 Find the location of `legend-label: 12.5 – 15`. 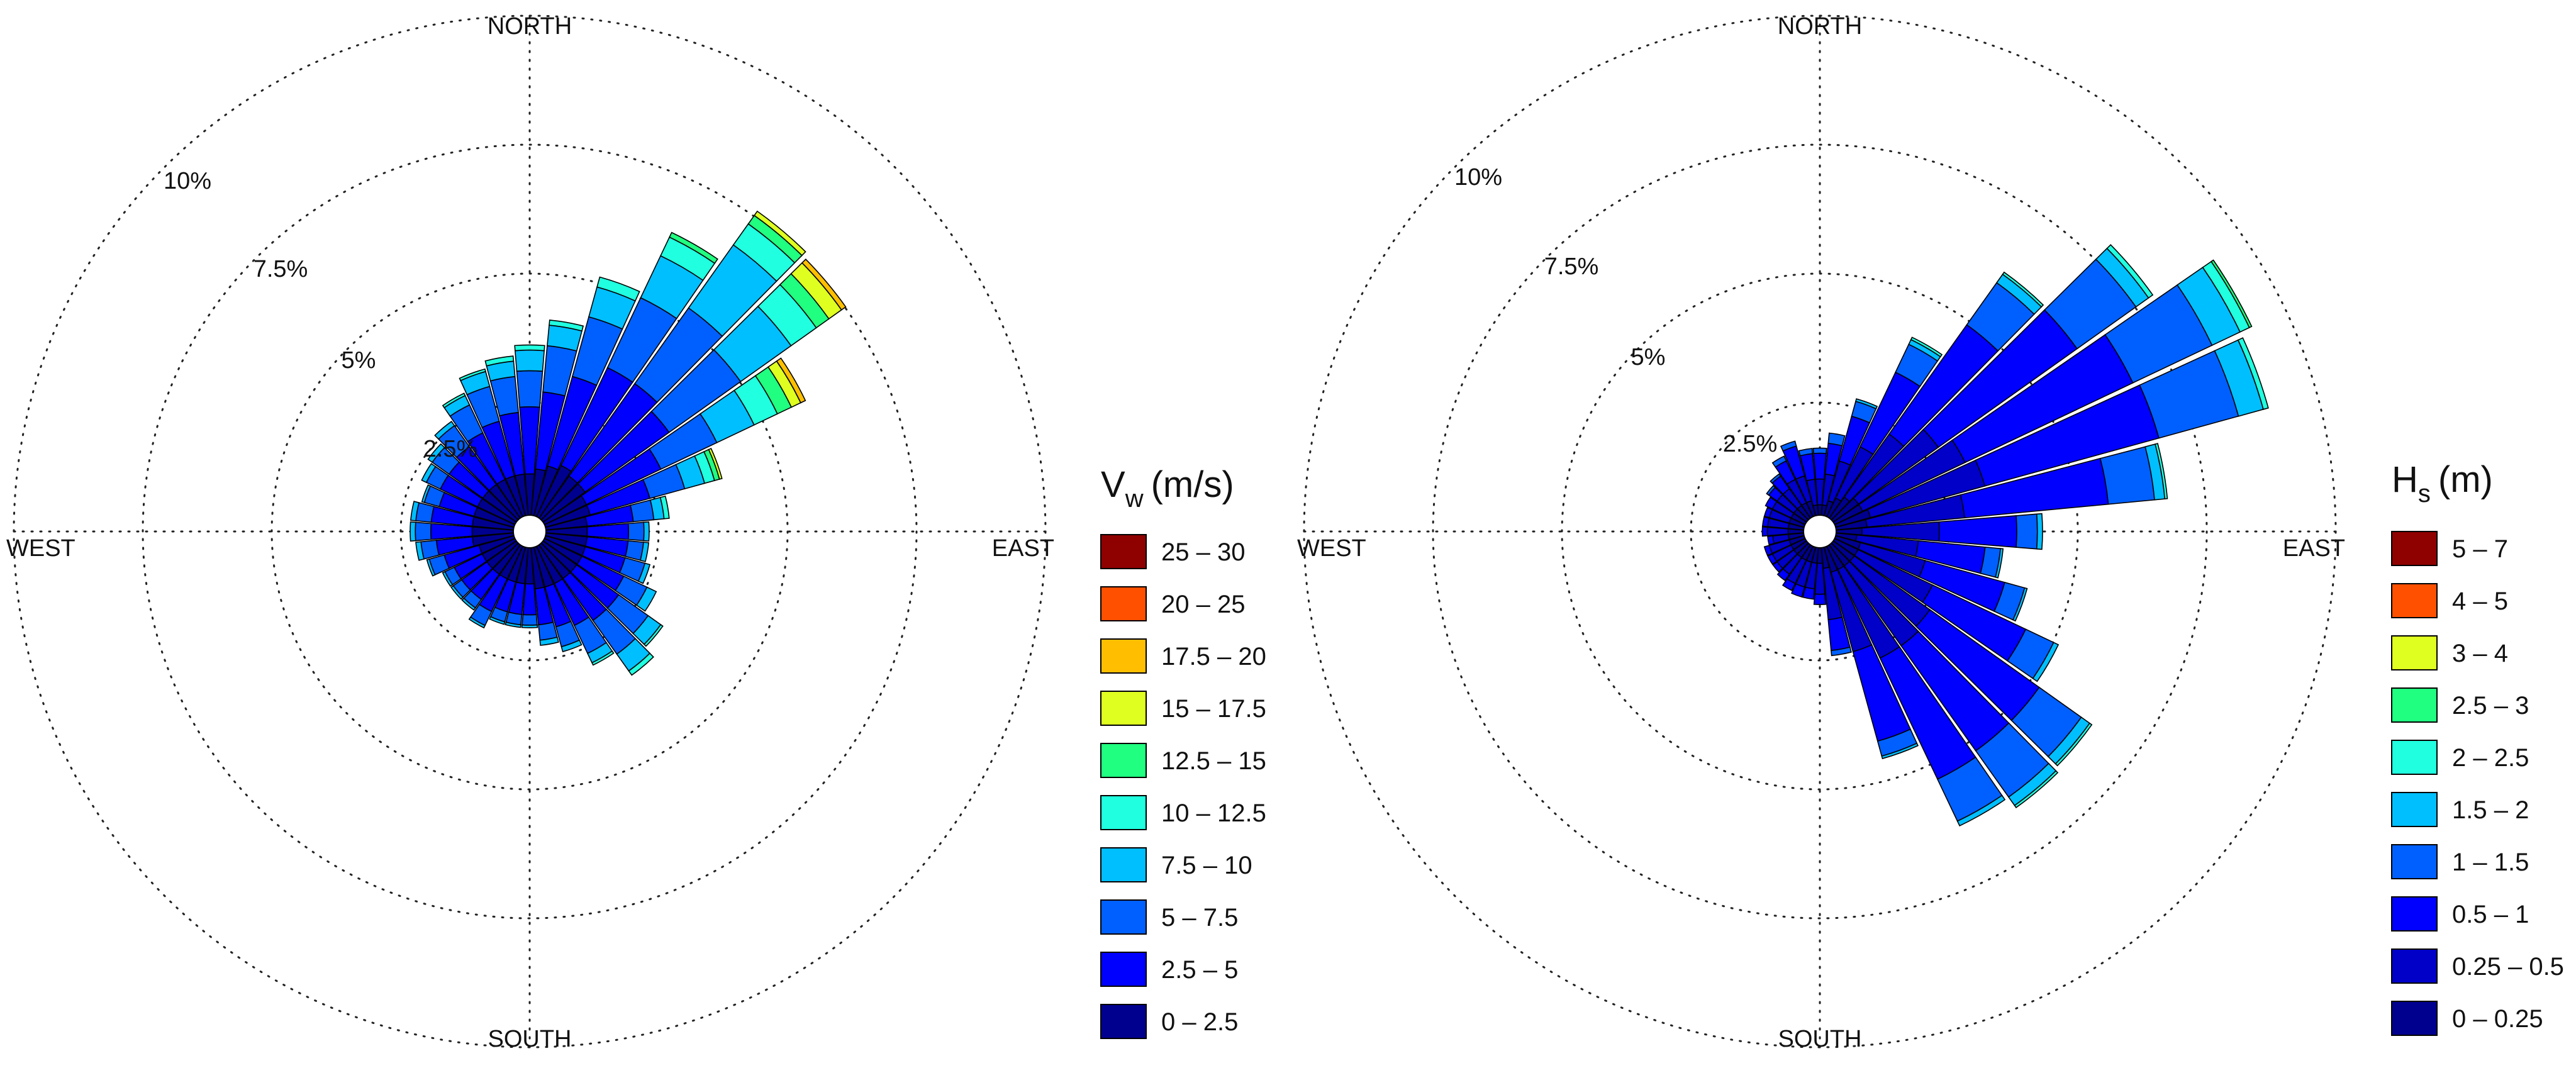

legend-label: 12.5 – 15 is located at coordinates (1213, 761).